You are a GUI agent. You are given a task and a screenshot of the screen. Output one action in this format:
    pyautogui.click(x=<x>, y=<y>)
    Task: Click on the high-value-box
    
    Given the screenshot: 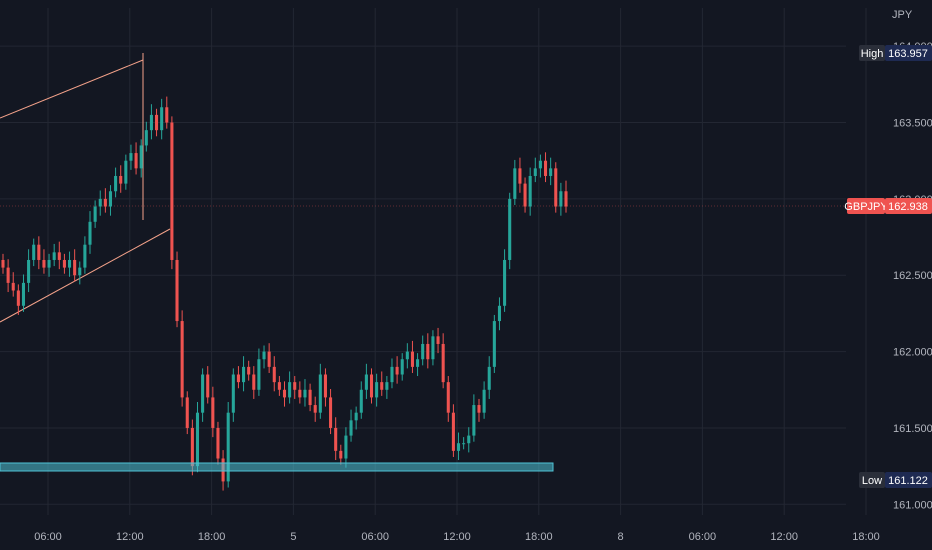 What is the action you would take?
    pyautogui.click(x=908, y=53)
    